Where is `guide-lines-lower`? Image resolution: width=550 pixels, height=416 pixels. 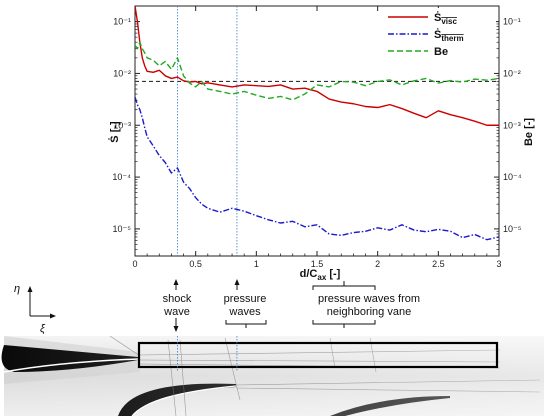 guide-lines-lower is located at coordinates (207, 354).